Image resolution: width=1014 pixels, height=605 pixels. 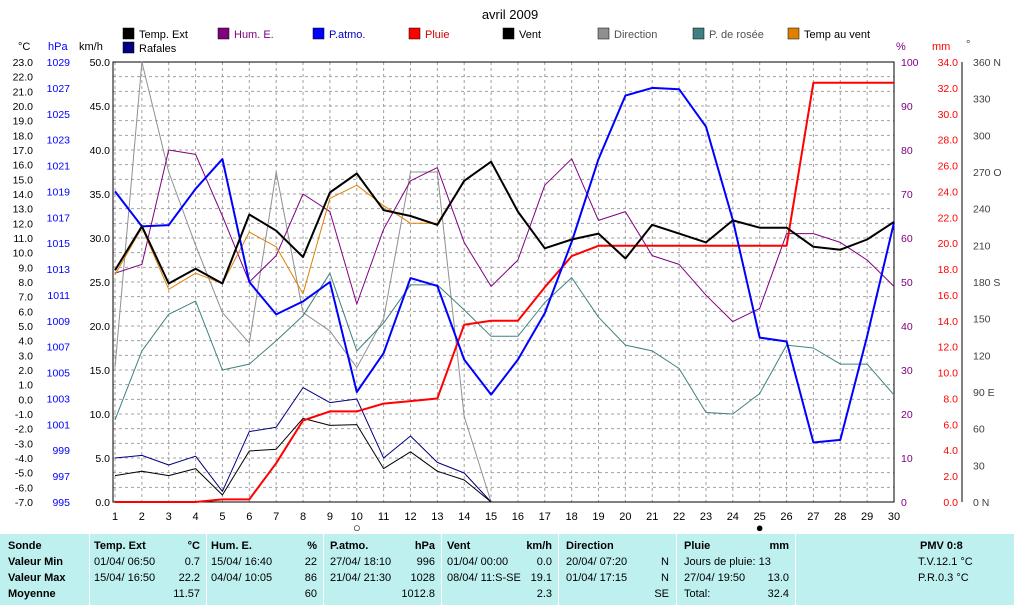 What do you see at coordinates (37, 578) in the screenshot?
I see `label-max: Valeur Max` at bounding box center [37, 578].